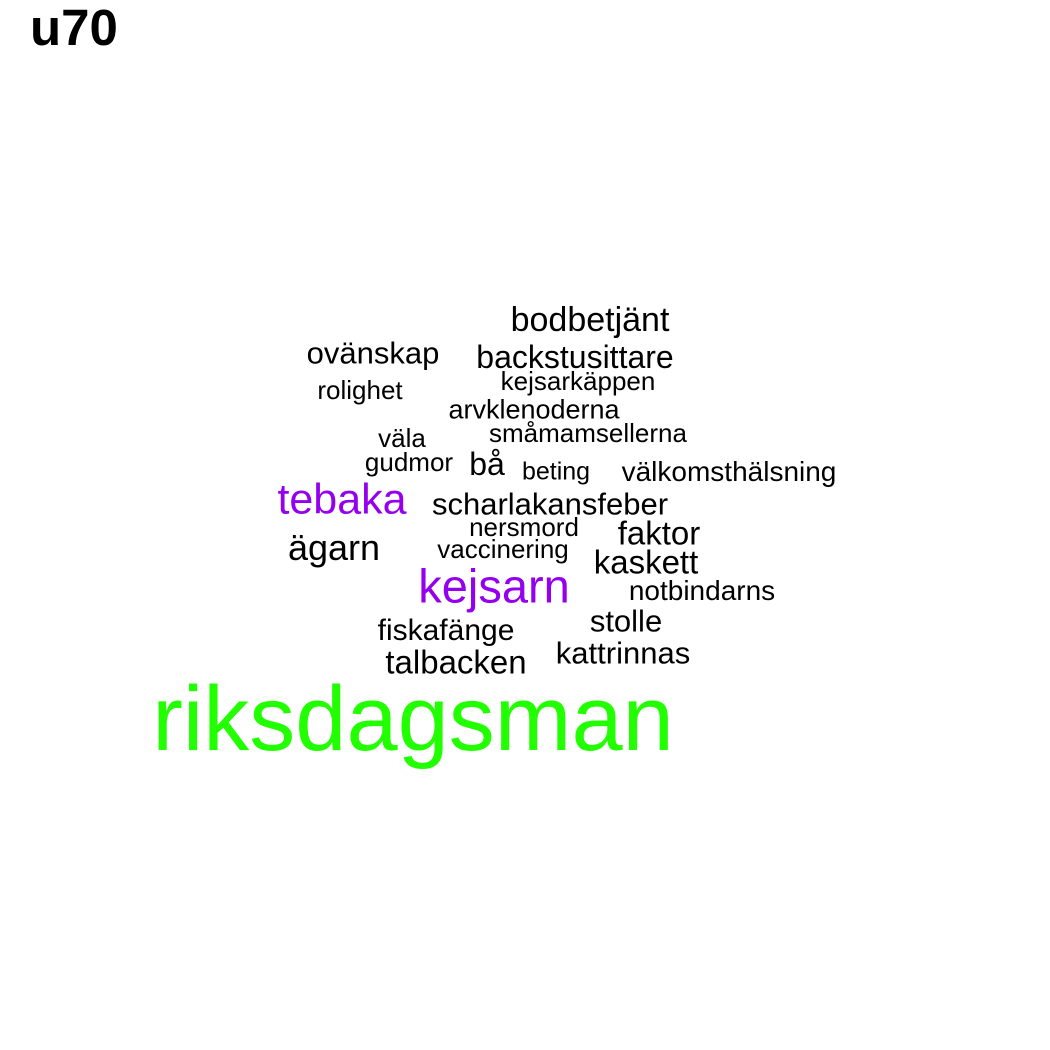 This screenshot has height=1050, width=1050. I want to click on cloud-word: scharlakansfeber, so click(550, 504).